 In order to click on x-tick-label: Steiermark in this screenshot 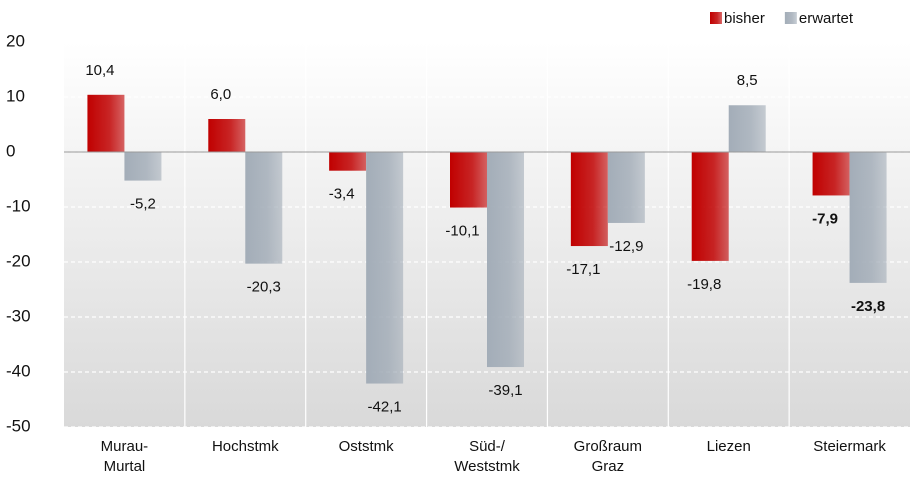, I will do `click(849, 446)`.